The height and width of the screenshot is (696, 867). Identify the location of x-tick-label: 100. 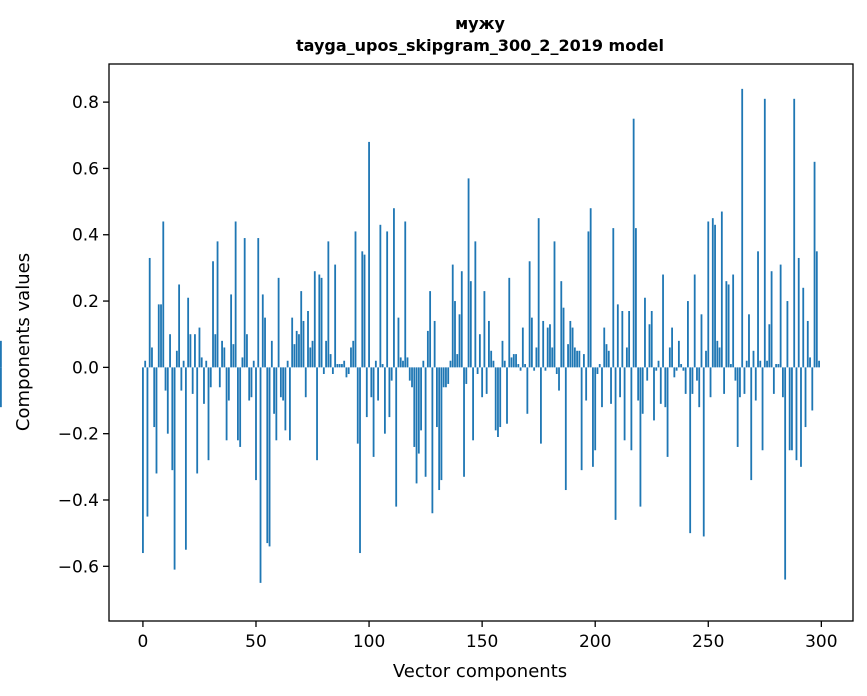
(369, 642).